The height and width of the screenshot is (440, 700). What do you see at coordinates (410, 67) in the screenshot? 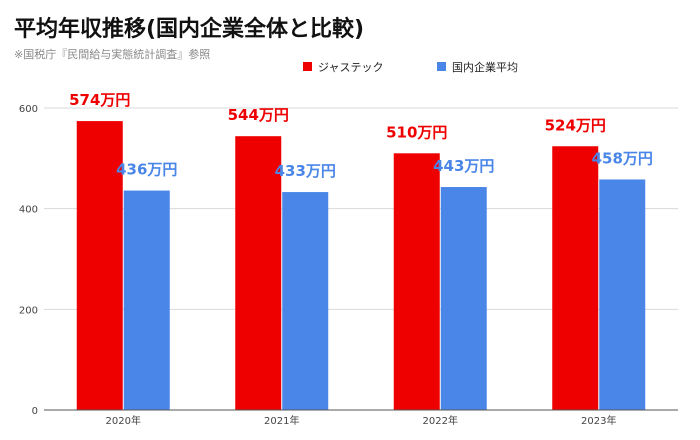
I see `legend: ジャステック 国内企業平均` at bounding box center [410, 67].